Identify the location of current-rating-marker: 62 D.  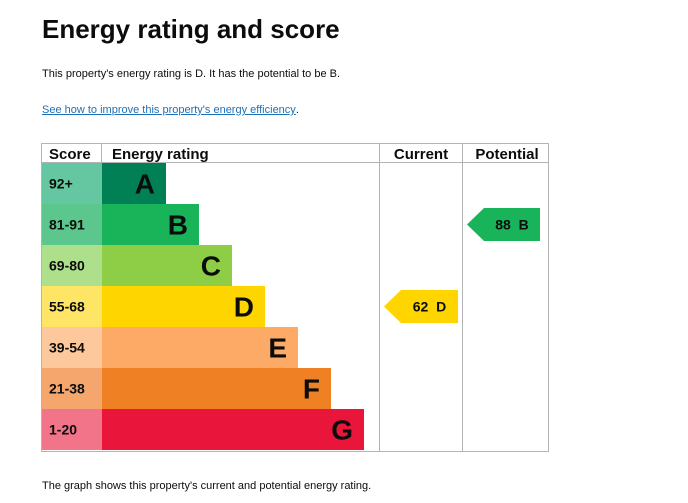
(421, 306).